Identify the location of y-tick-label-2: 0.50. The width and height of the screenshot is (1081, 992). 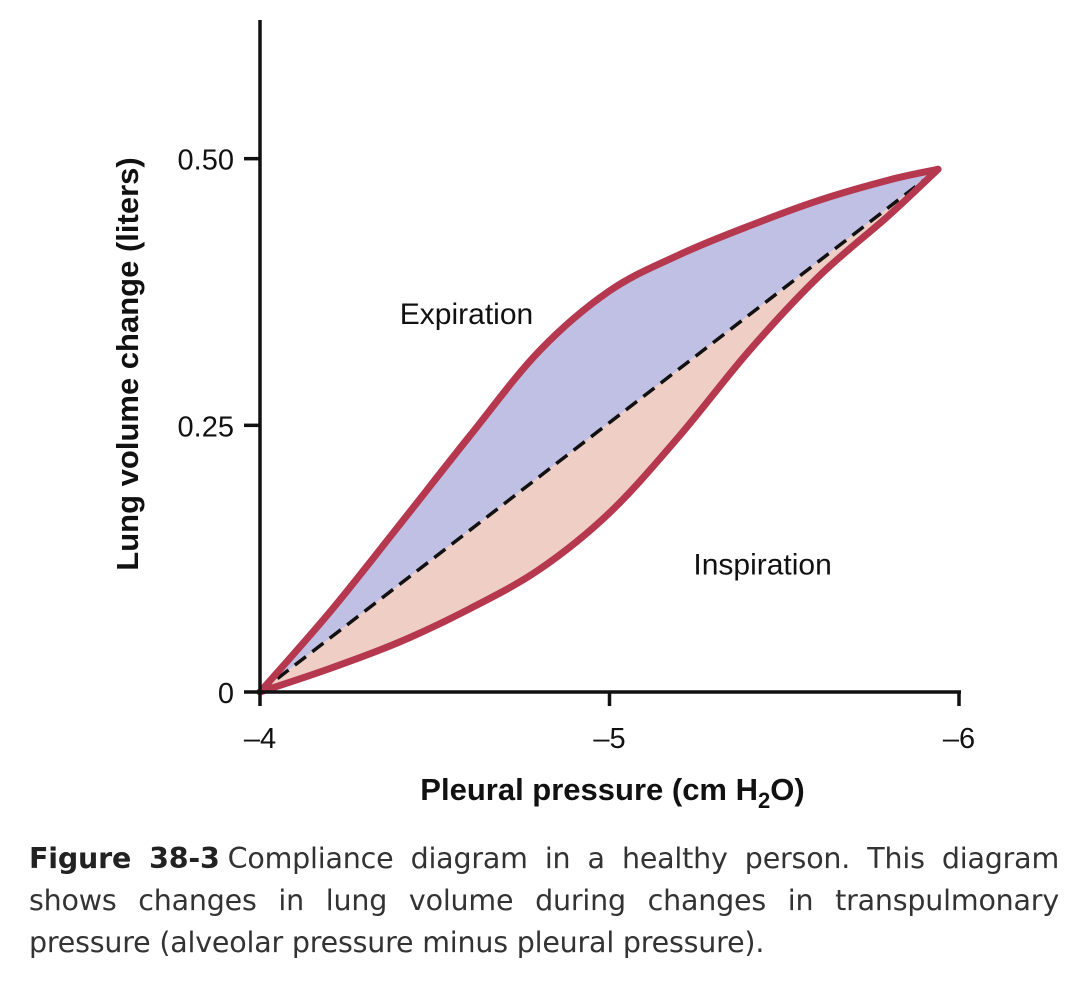
(206, 161).